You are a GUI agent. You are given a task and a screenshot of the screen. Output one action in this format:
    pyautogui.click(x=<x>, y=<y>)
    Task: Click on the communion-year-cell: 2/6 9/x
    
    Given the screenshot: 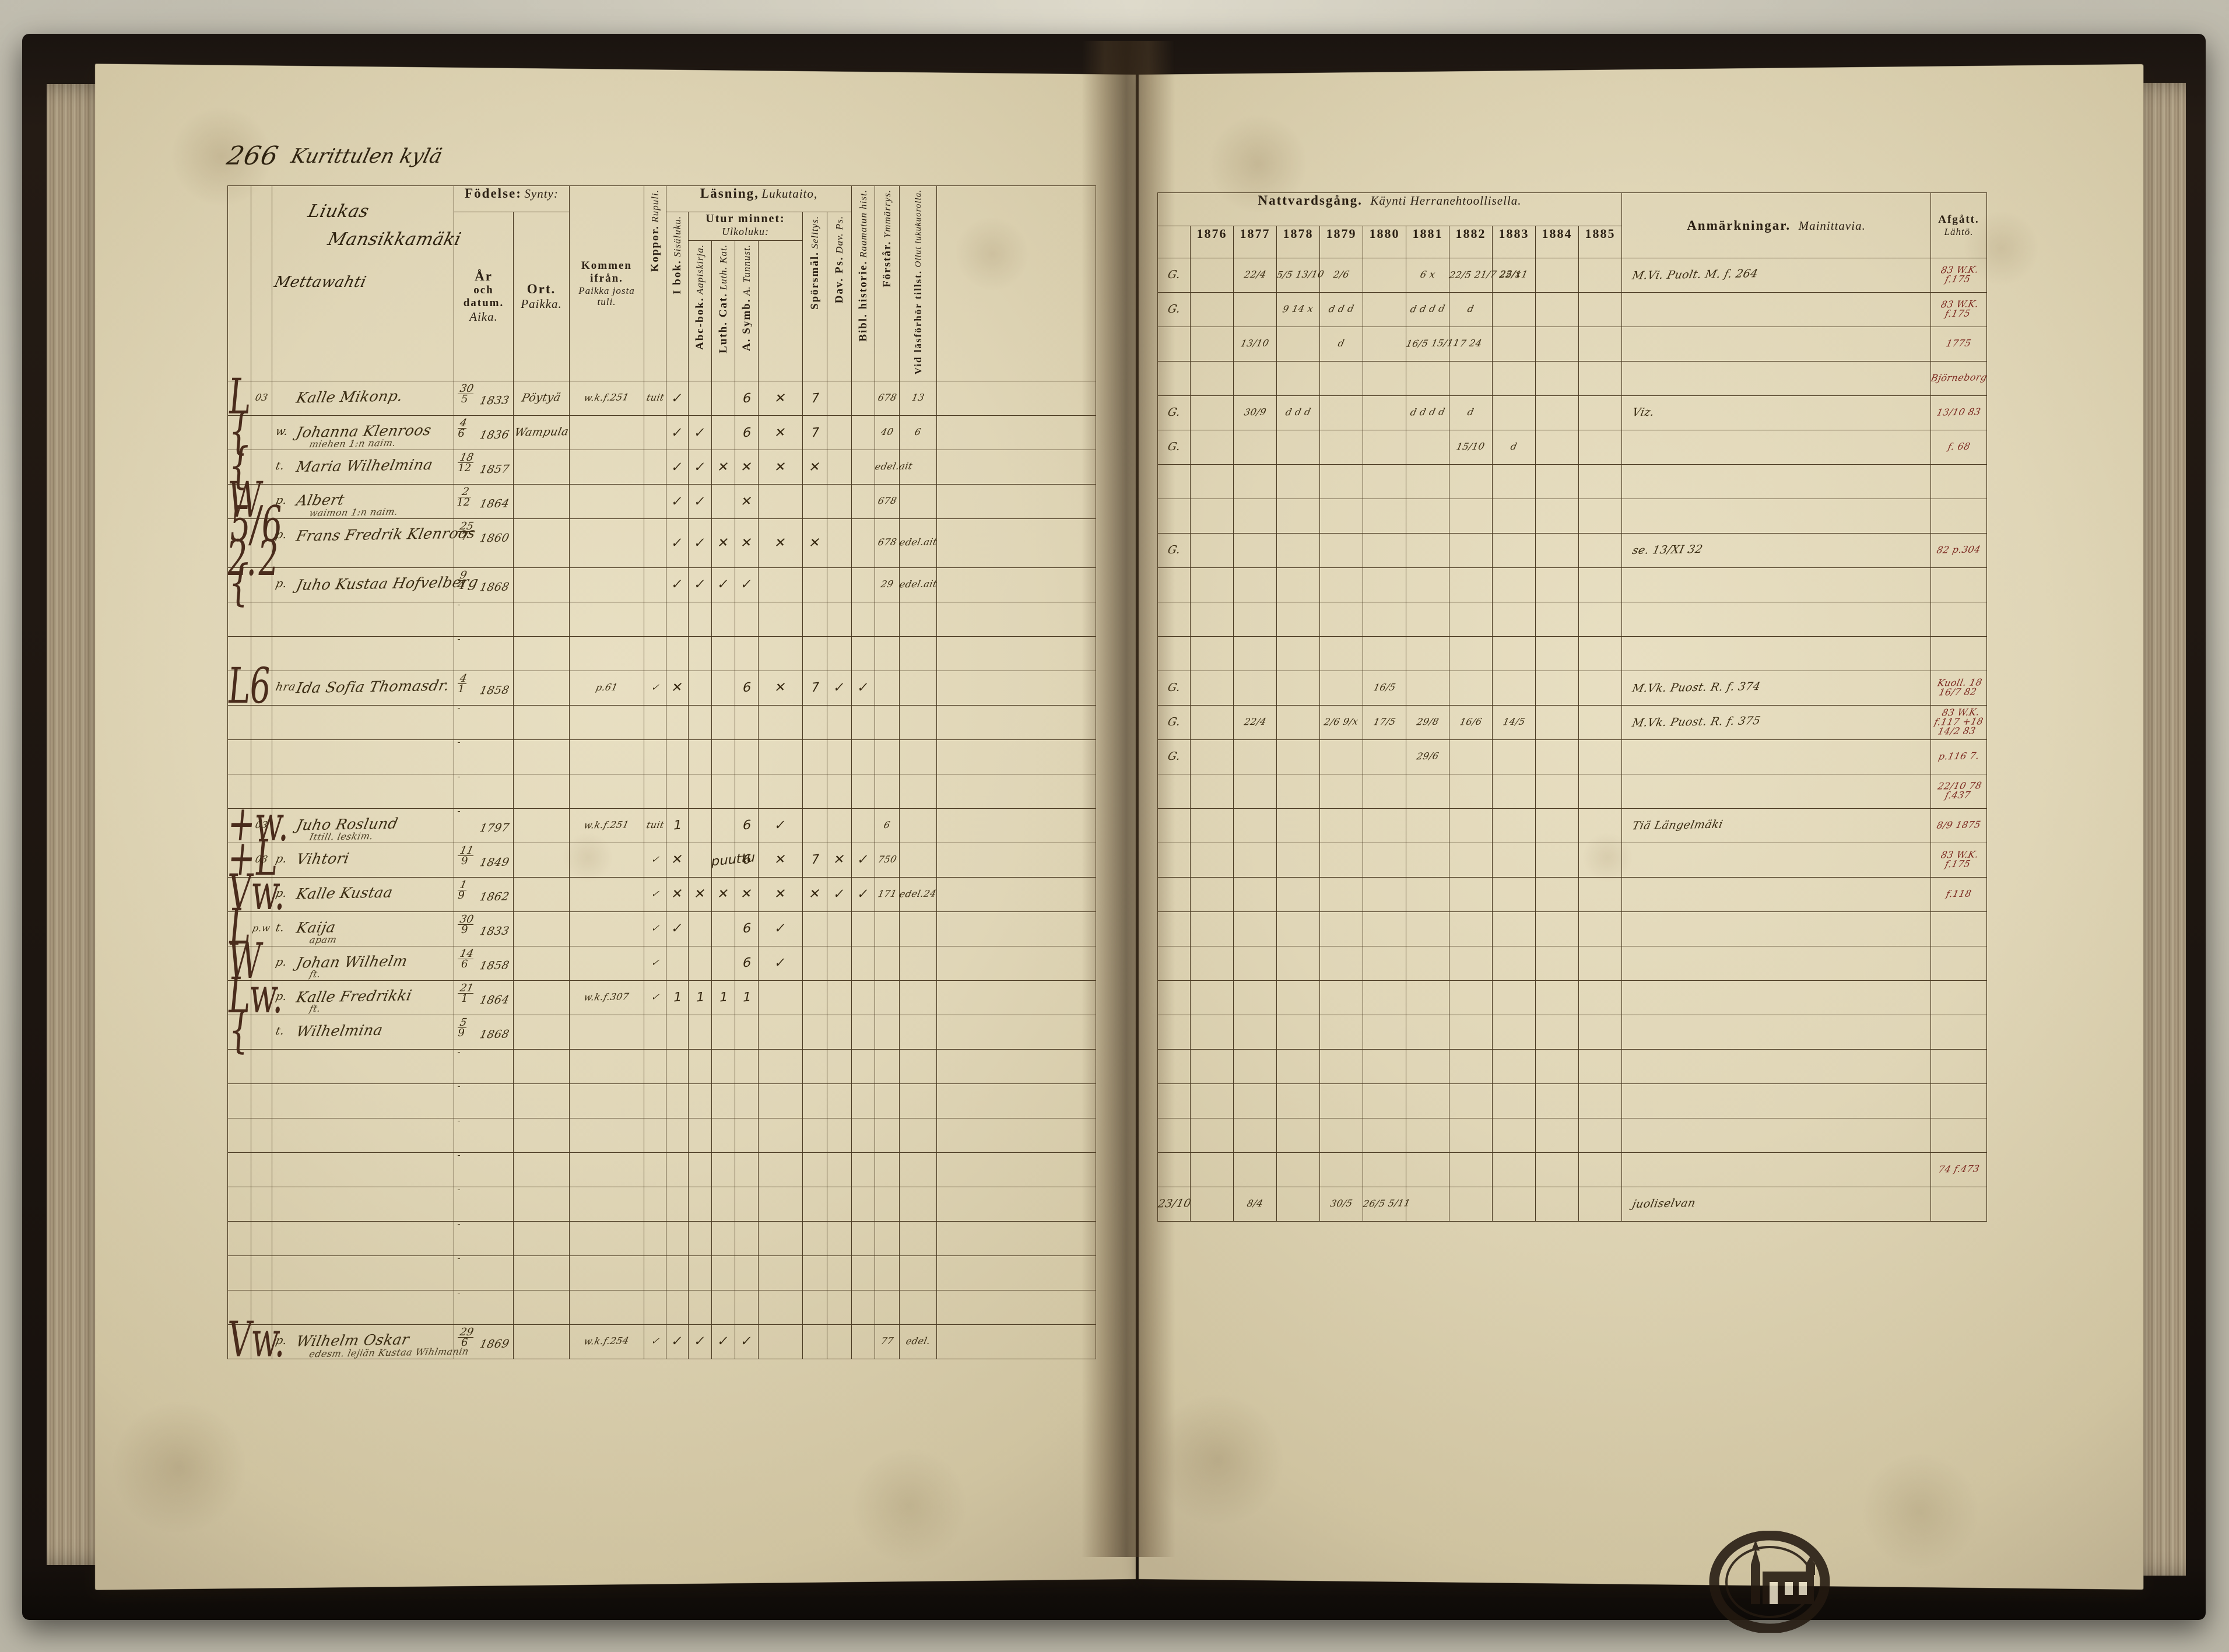 What is the action you would take?
    pyautogui.click(x=1341, y=722)
    